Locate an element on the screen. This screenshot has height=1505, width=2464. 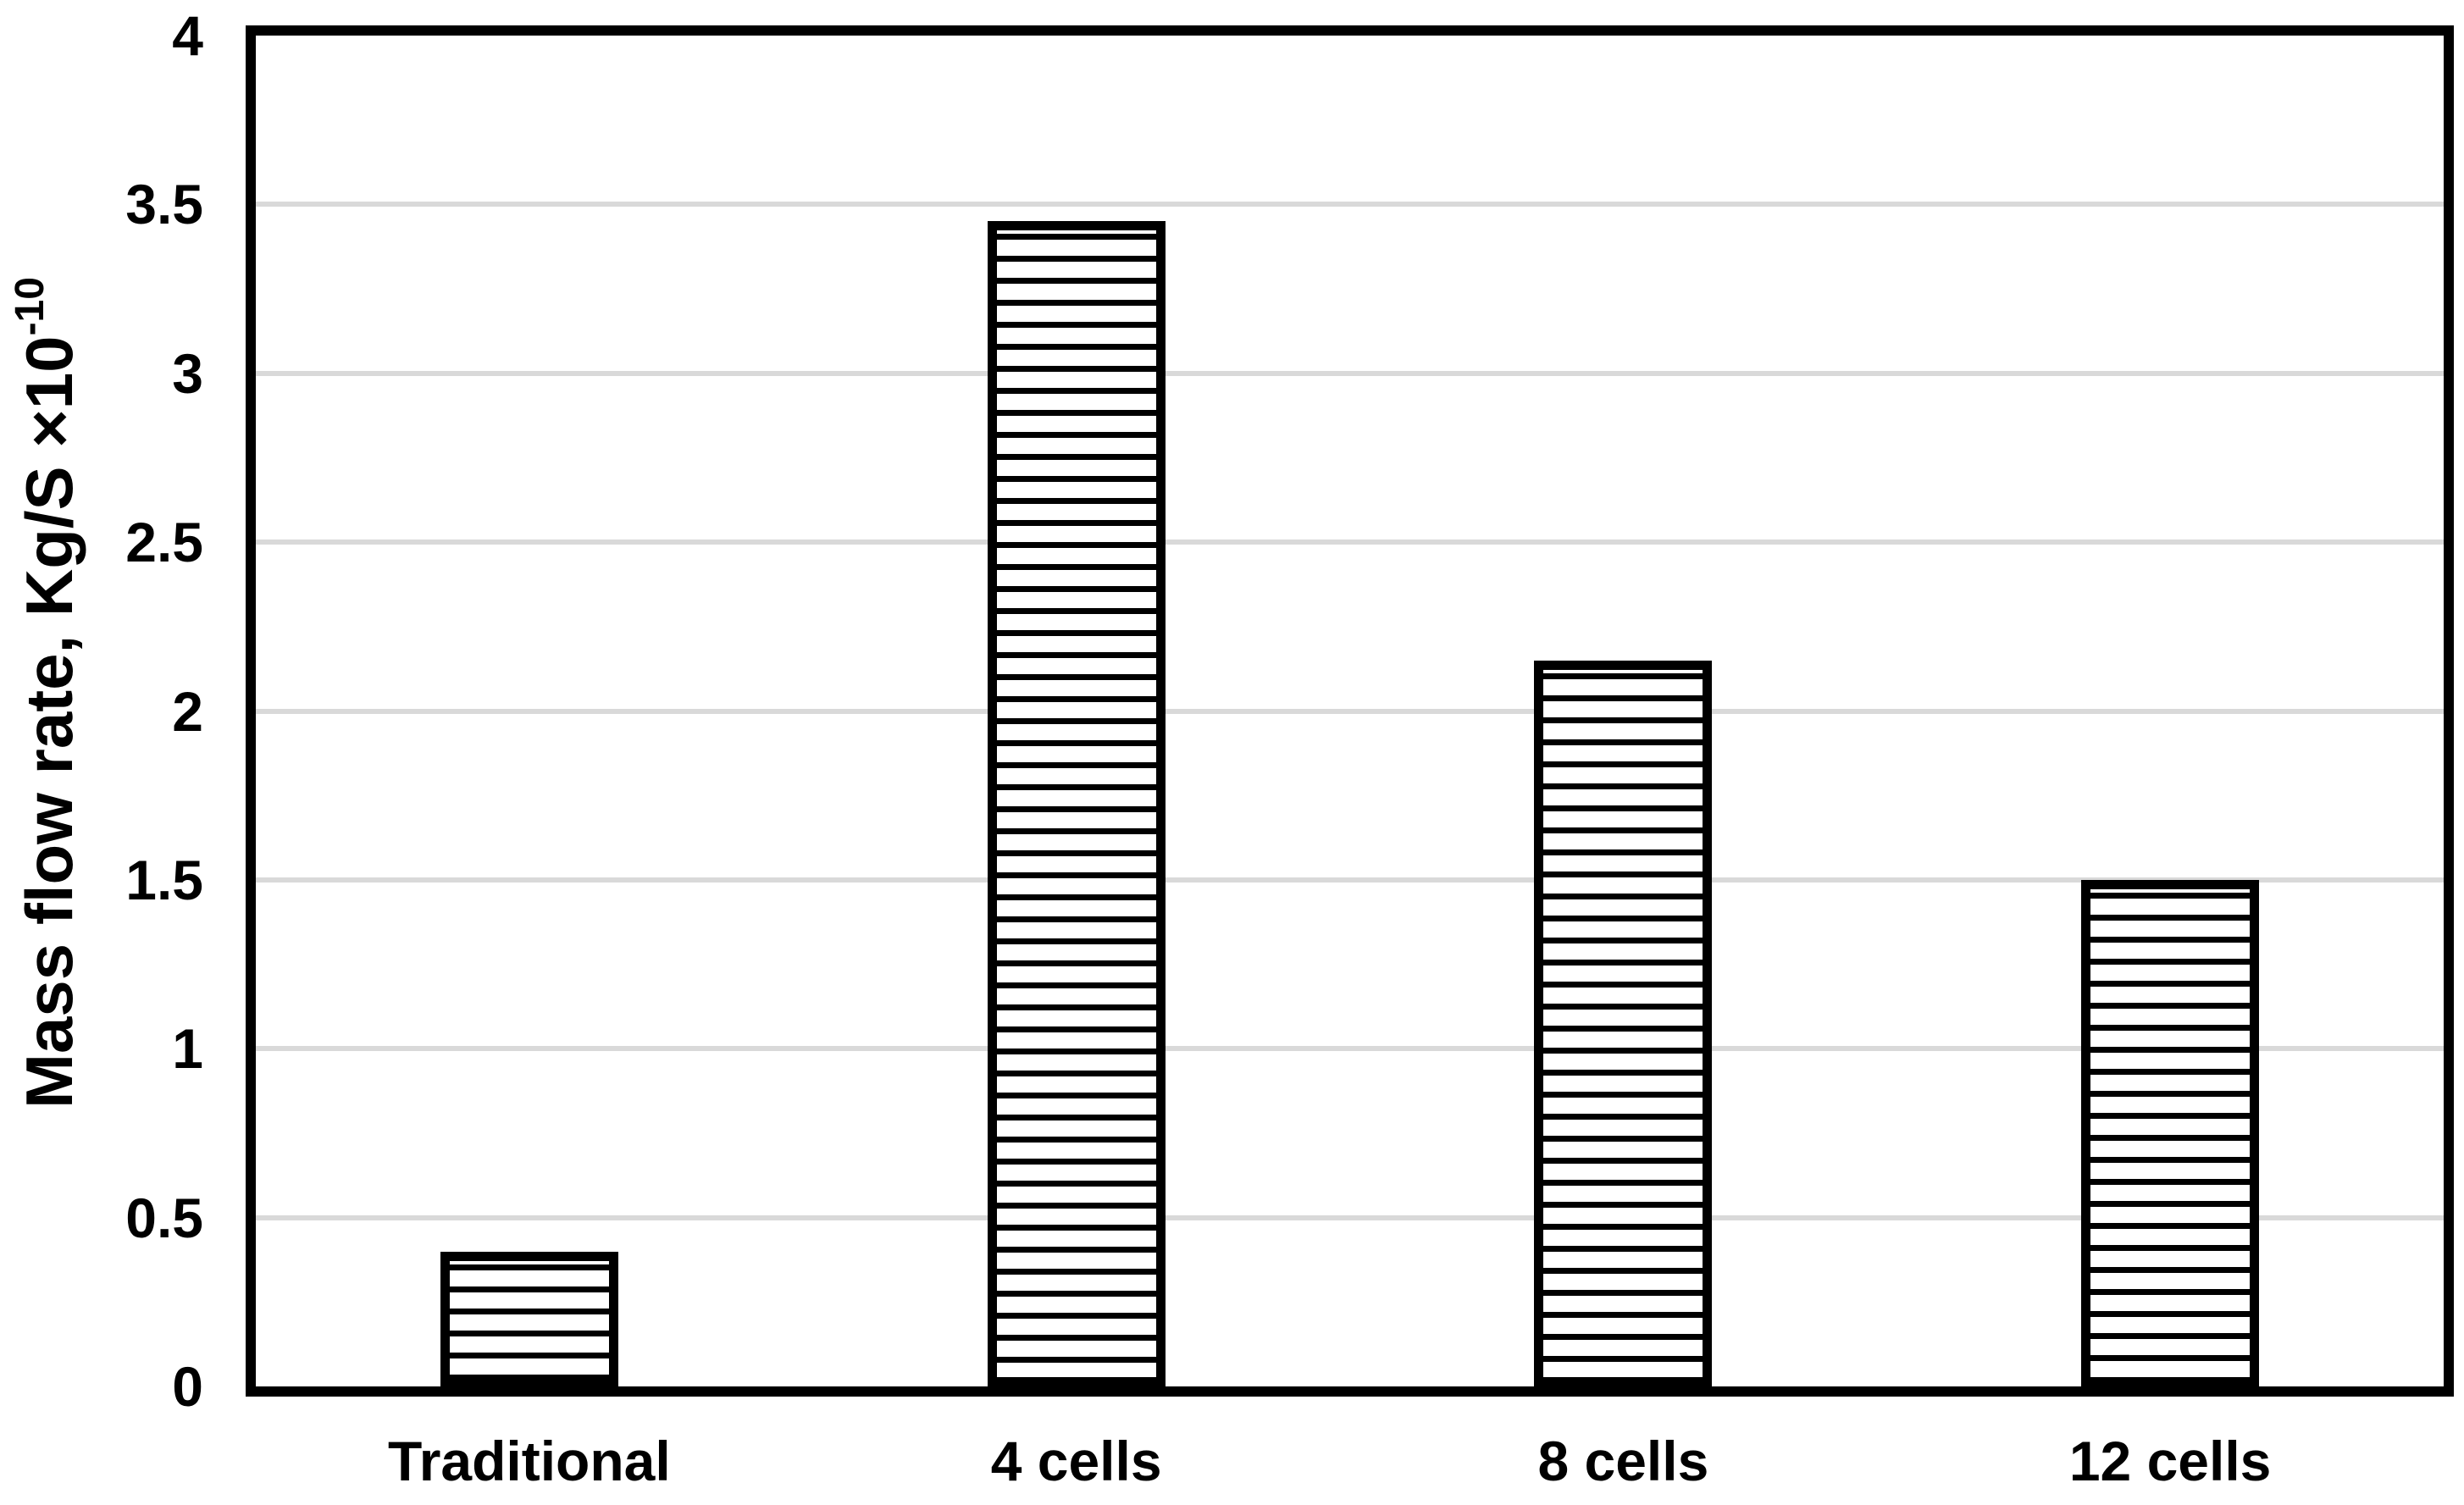
y-axis-tick-label: 1 is located at coordinates (187, 1049).